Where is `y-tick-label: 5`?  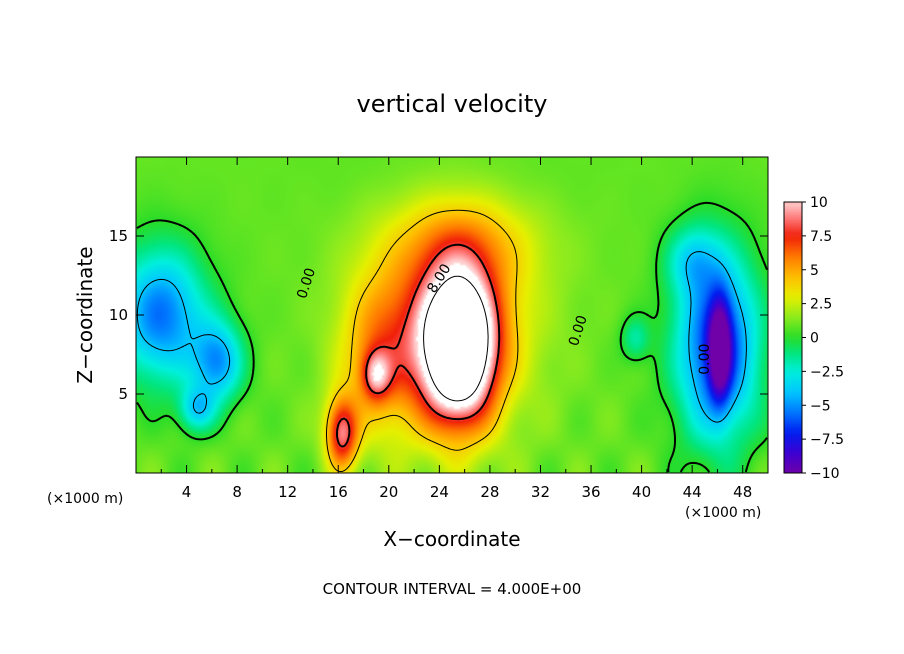 y-tick-label: 5 is located at coordinates (123, 394).